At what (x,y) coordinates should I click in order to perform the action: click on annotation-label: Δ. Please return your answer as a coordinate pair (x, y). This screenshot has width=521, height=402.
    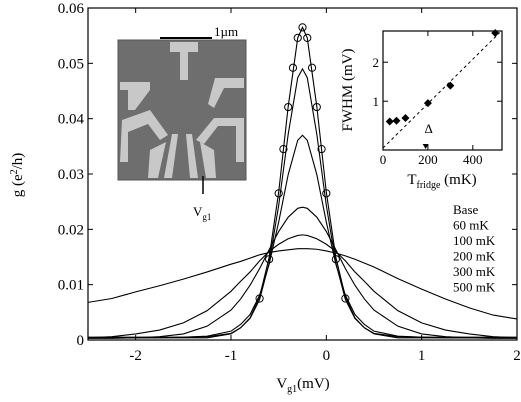
    Looking at the image, I should click on (428, 128).